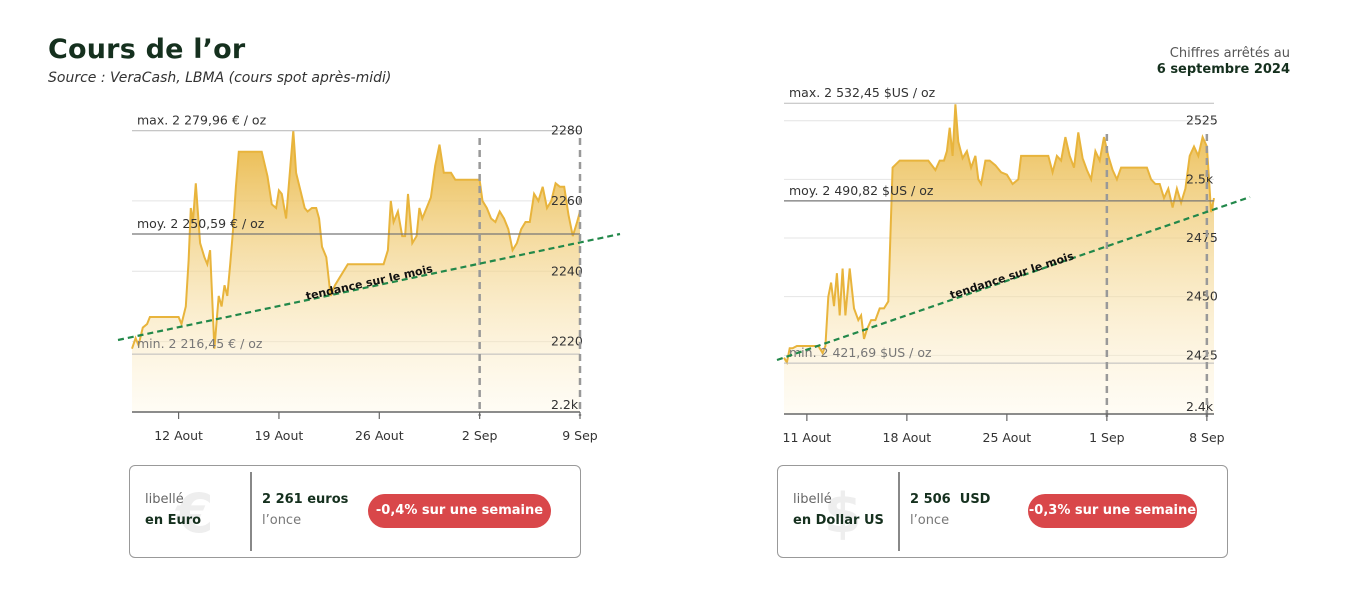  What do you see at coordinates (567, 270) in the screenshot?
I see `y-tick-label: 2240` at bounding box center [567, 270].